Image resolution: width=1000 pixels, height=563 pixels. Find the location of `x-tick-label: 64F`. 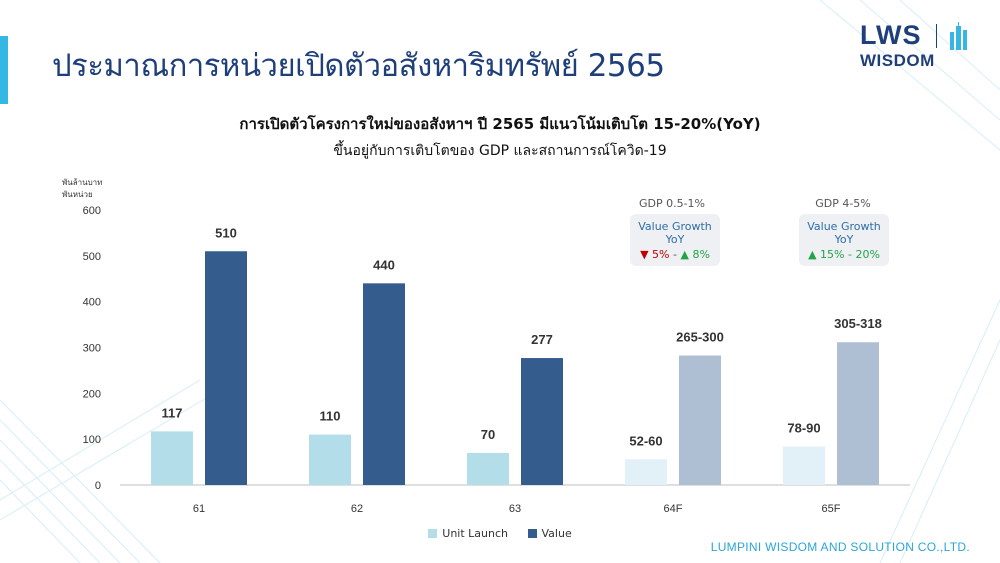

x-tick-label: 64F is located at coordinates (673, 509).